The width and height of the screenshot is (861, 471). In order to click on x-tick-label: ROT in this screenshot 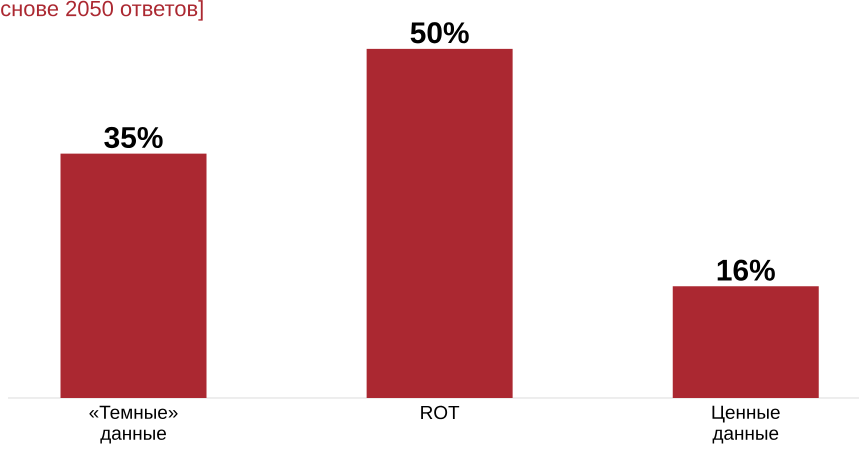, I will do `click(440, 413)`.